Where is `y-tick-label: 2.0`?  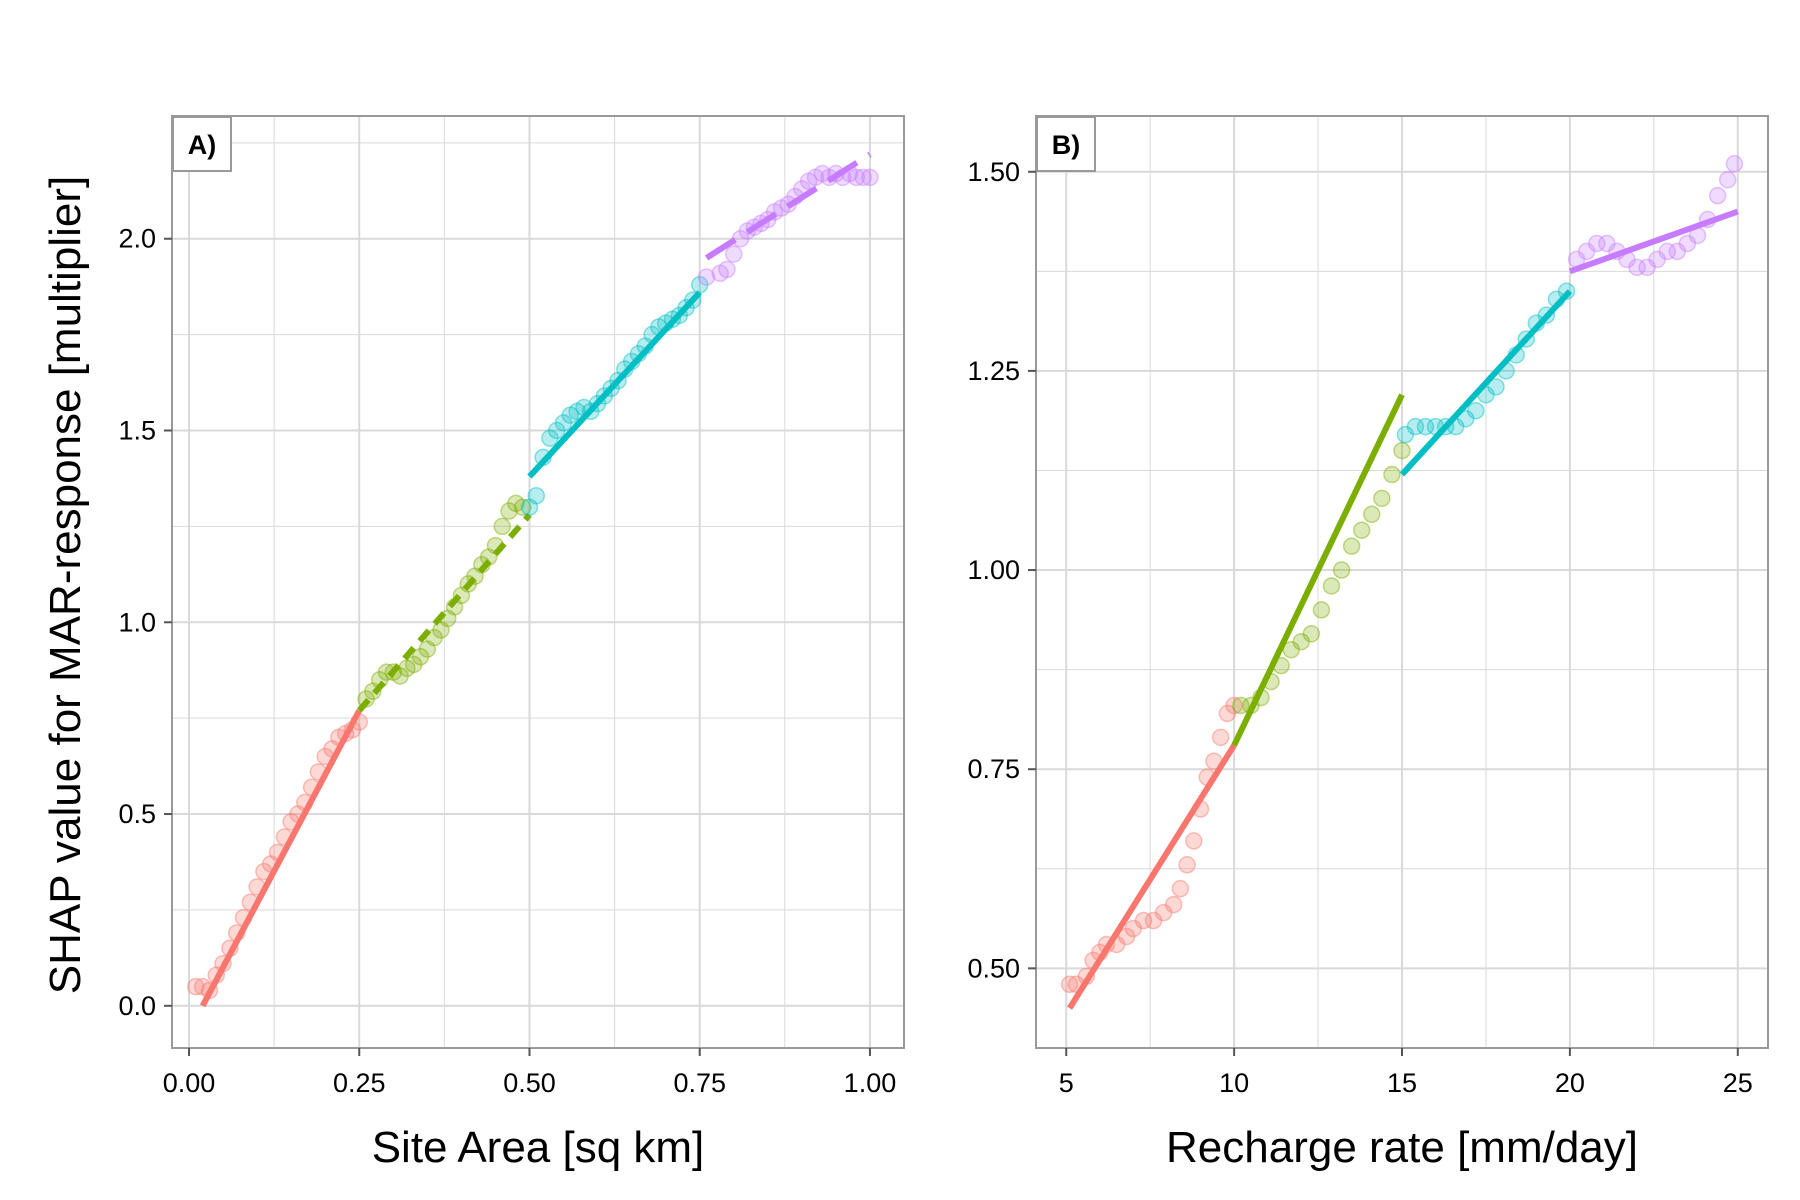
y-tick-label: 2.0 is located at coordinates (137, 239).